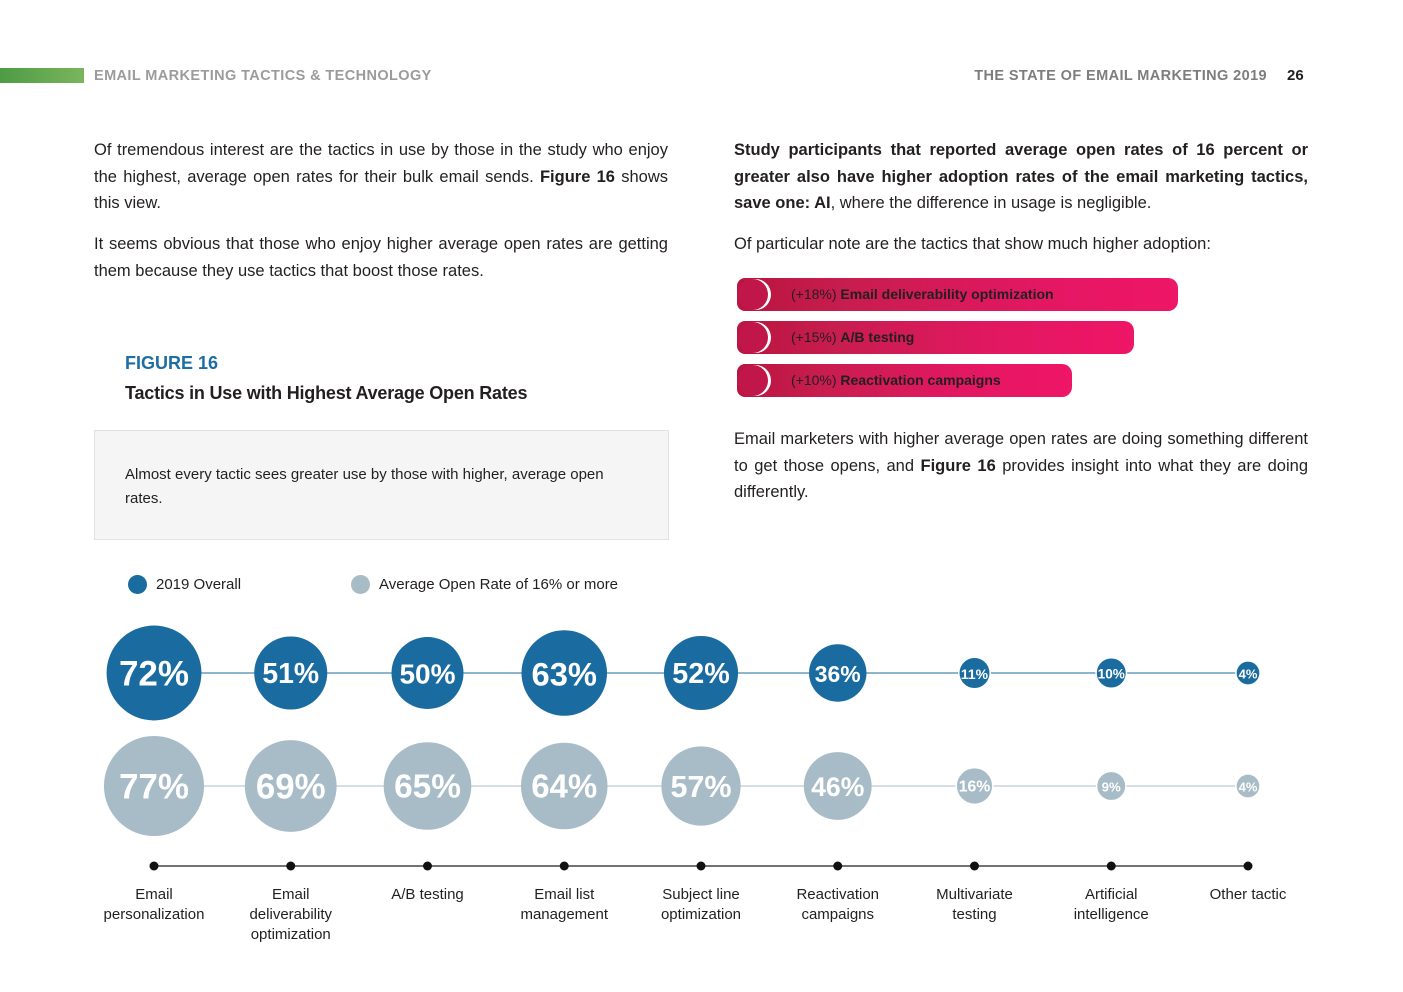  What do you see at coordinates (1111, 894) in the screenshot?
I see `category-label: Artificial` at bounding box center [1111, 894].